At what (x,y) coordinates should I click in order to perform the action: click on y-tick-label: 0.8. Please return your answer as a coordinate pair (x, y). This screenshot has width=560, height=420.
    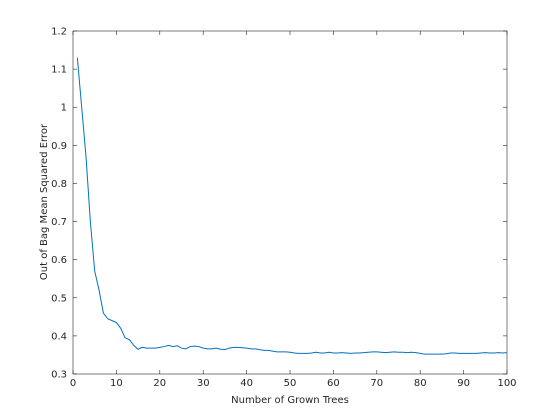
    Looking at the image, I should click on (59, 184).